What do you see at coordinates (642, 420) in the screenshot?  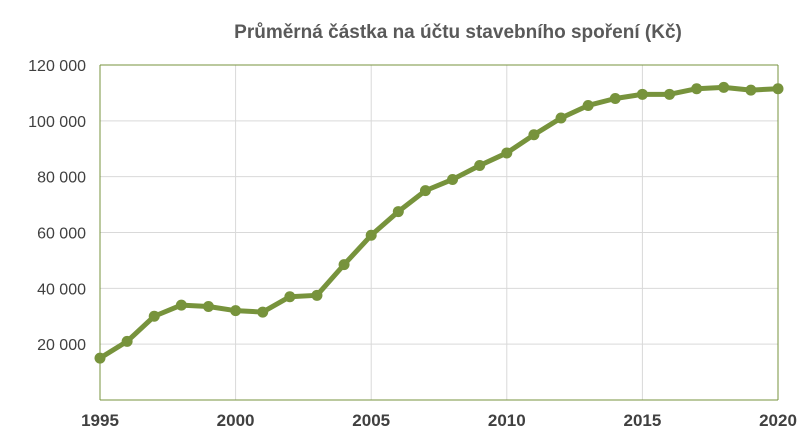 I see `x-tick-label: 2015` at bounding box center [642, 420].